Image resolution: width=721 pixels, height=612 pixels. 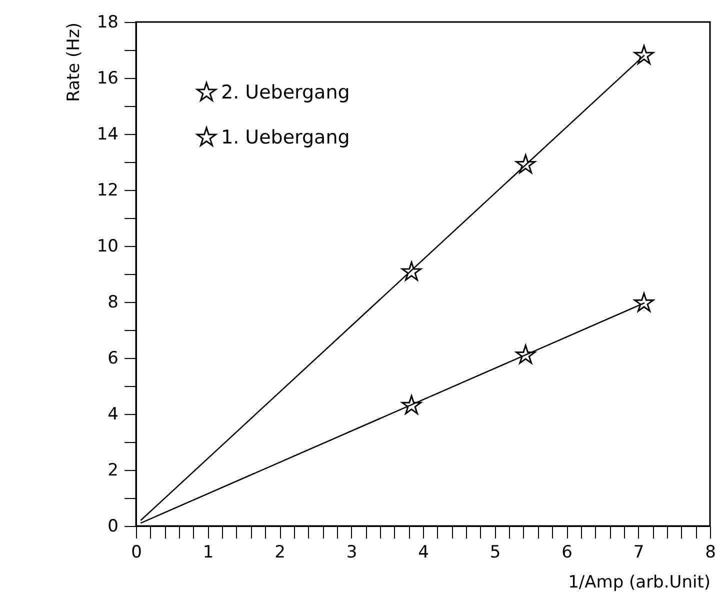 What do you see at coordinates (113, 526) in the screenshot?
I see `y-tick-label: 0` at bounding box center [113, 526].